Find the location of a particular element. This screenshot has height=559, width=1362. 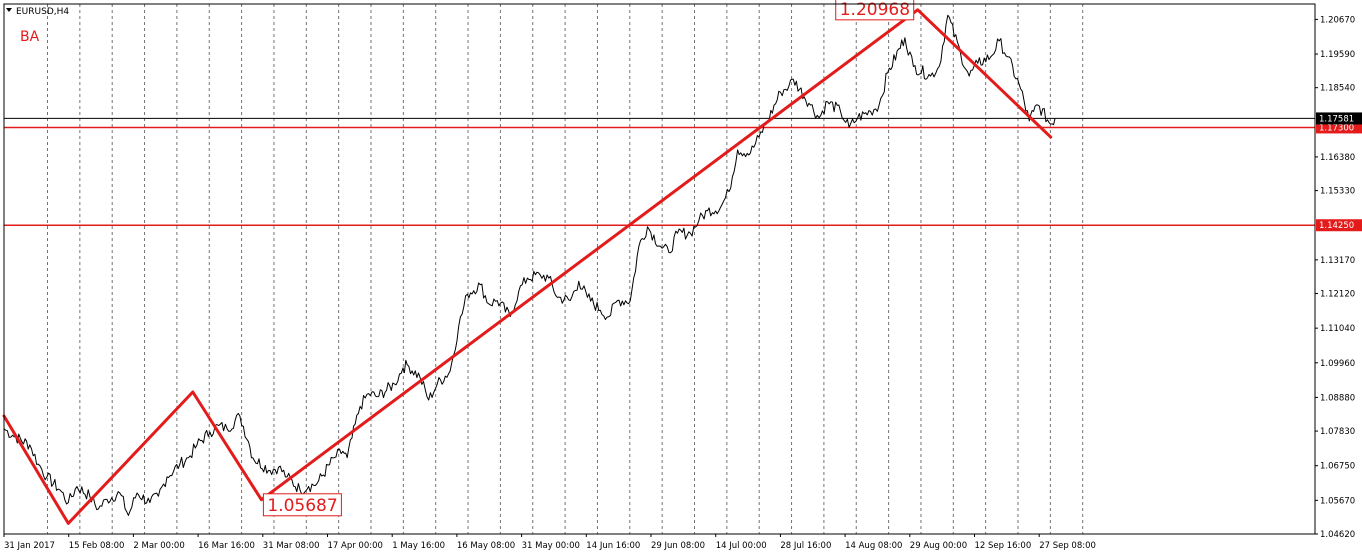

x-tick-label: 17 Apr 00:00 is located at coordinates (355, 546).